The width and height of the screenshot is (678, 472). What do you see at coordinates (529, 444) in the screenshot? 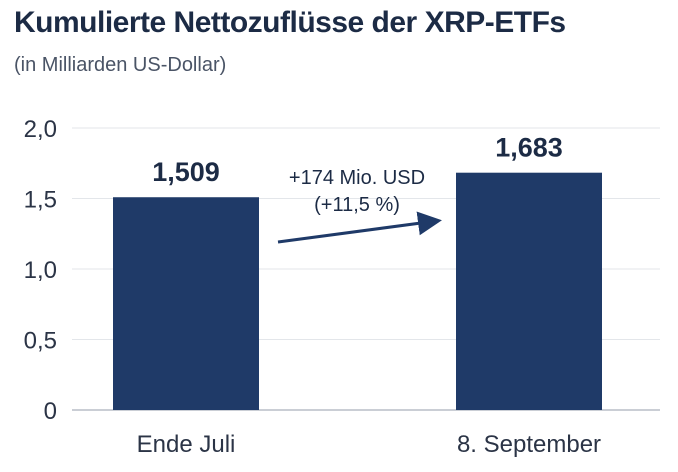
I see `x-category-label: 8. September` at bounding box center [529, 444].